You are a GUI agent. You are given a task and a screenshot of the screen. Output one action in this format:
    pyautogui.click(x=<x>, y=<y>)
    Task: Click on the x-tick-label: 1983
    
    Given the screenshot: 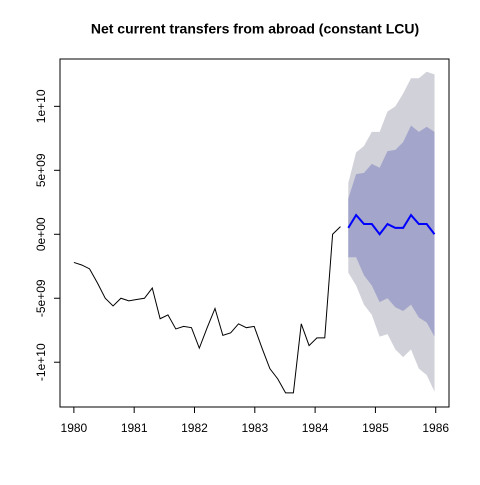 What is the action you would take?
    pyautogui.click(x=254, y=428)
    